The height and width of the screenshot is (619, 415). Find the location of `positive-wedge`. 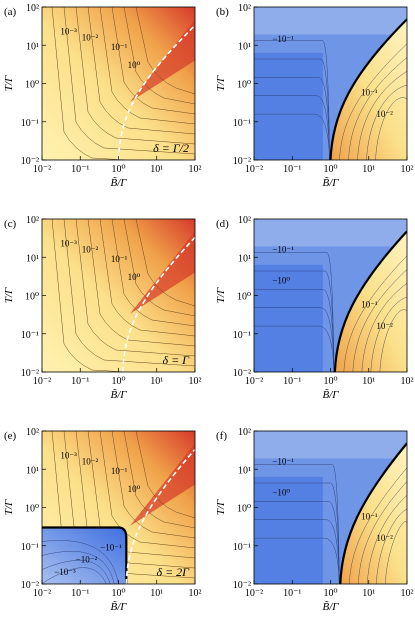

positive-wedge is located at coordinates (370, 301).